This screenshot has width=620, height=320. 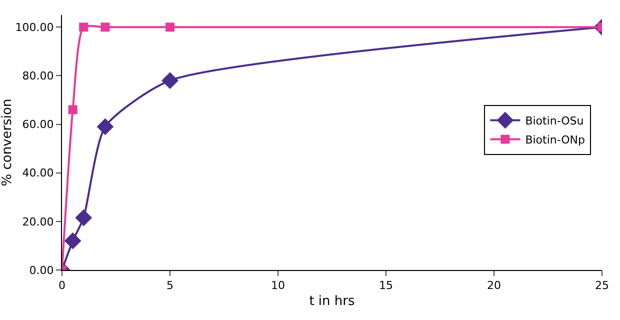 What do you see at coordinates (386, 285) in the screenshot?
I see `x-tick-label: 15` at bounding box center [386, 285].